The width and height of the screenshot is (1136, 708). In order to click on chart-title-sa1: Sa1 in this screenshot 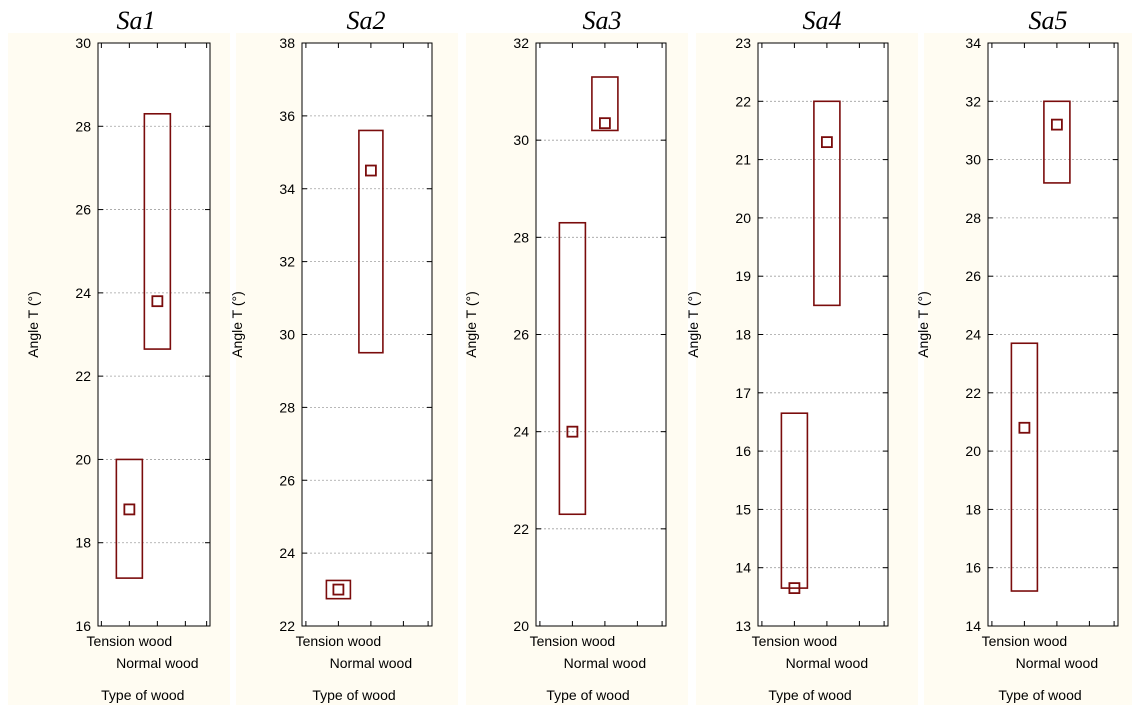, I will do `click(136, 20)`.